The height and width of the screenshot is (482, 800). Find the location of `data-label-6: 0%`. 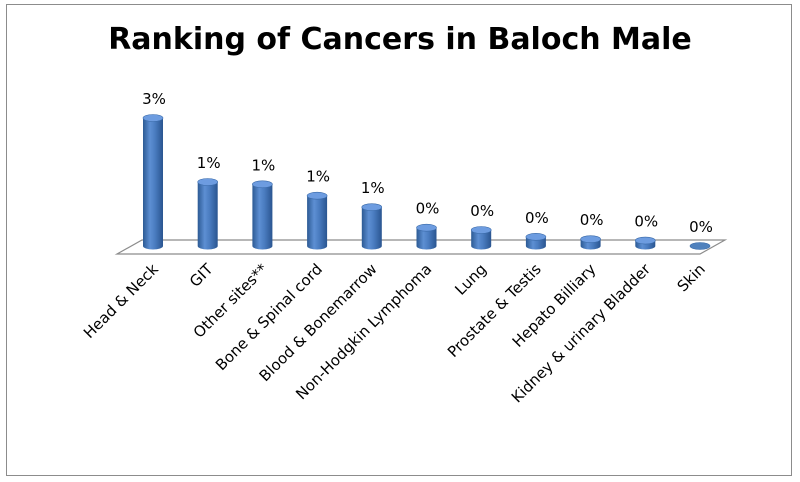

data-label-6: 0% is located at coordinates (428, 209).